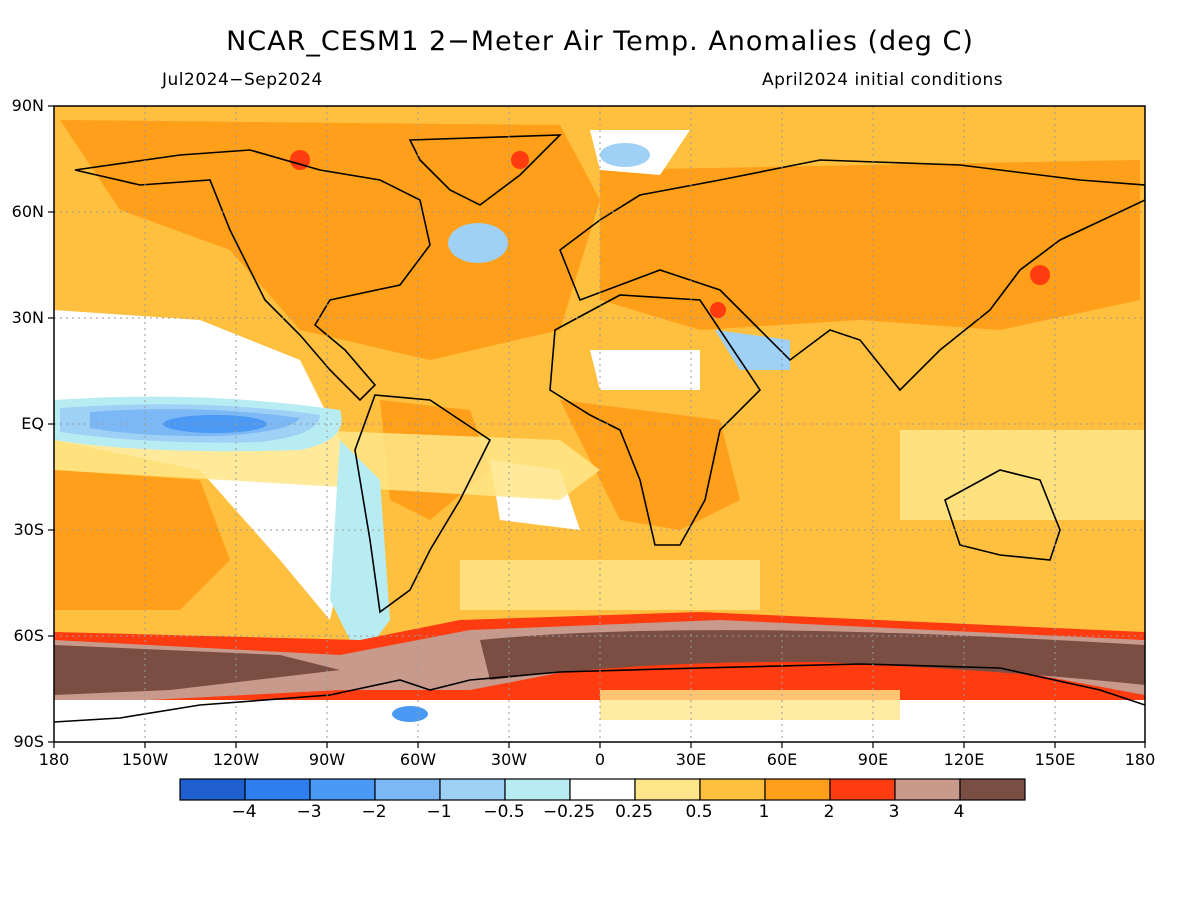  Describe the element at coordinates (600, 759) in the screenshot. I see `lon-label-0: 0` at that location.